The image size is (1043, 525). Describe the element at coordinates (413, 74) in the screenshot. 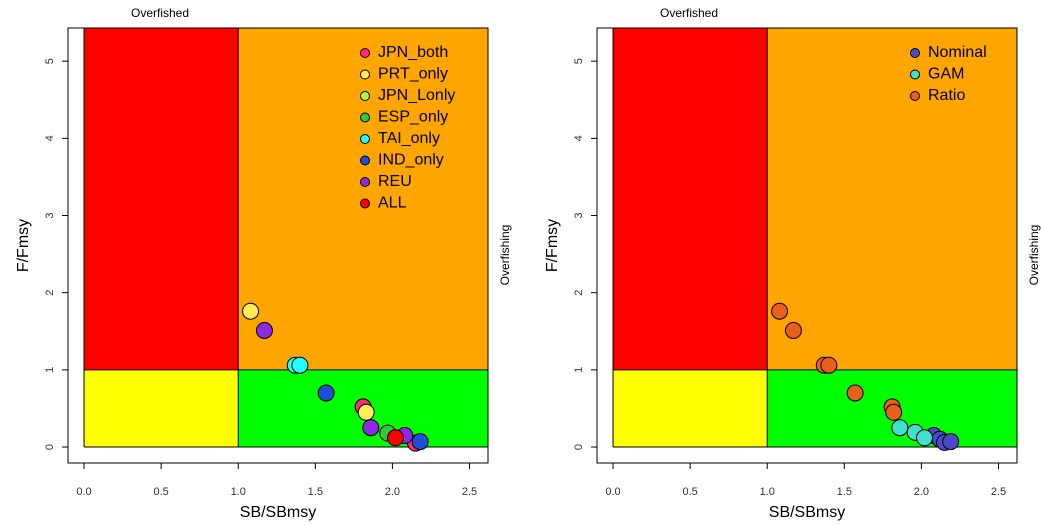

I see `legend-label: PRT_only` at that location.